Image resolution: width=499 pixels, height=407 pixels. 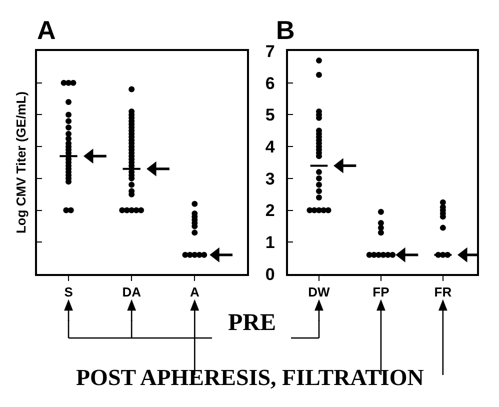 I want to click on chart-title: B, so click(x=285, y=30).